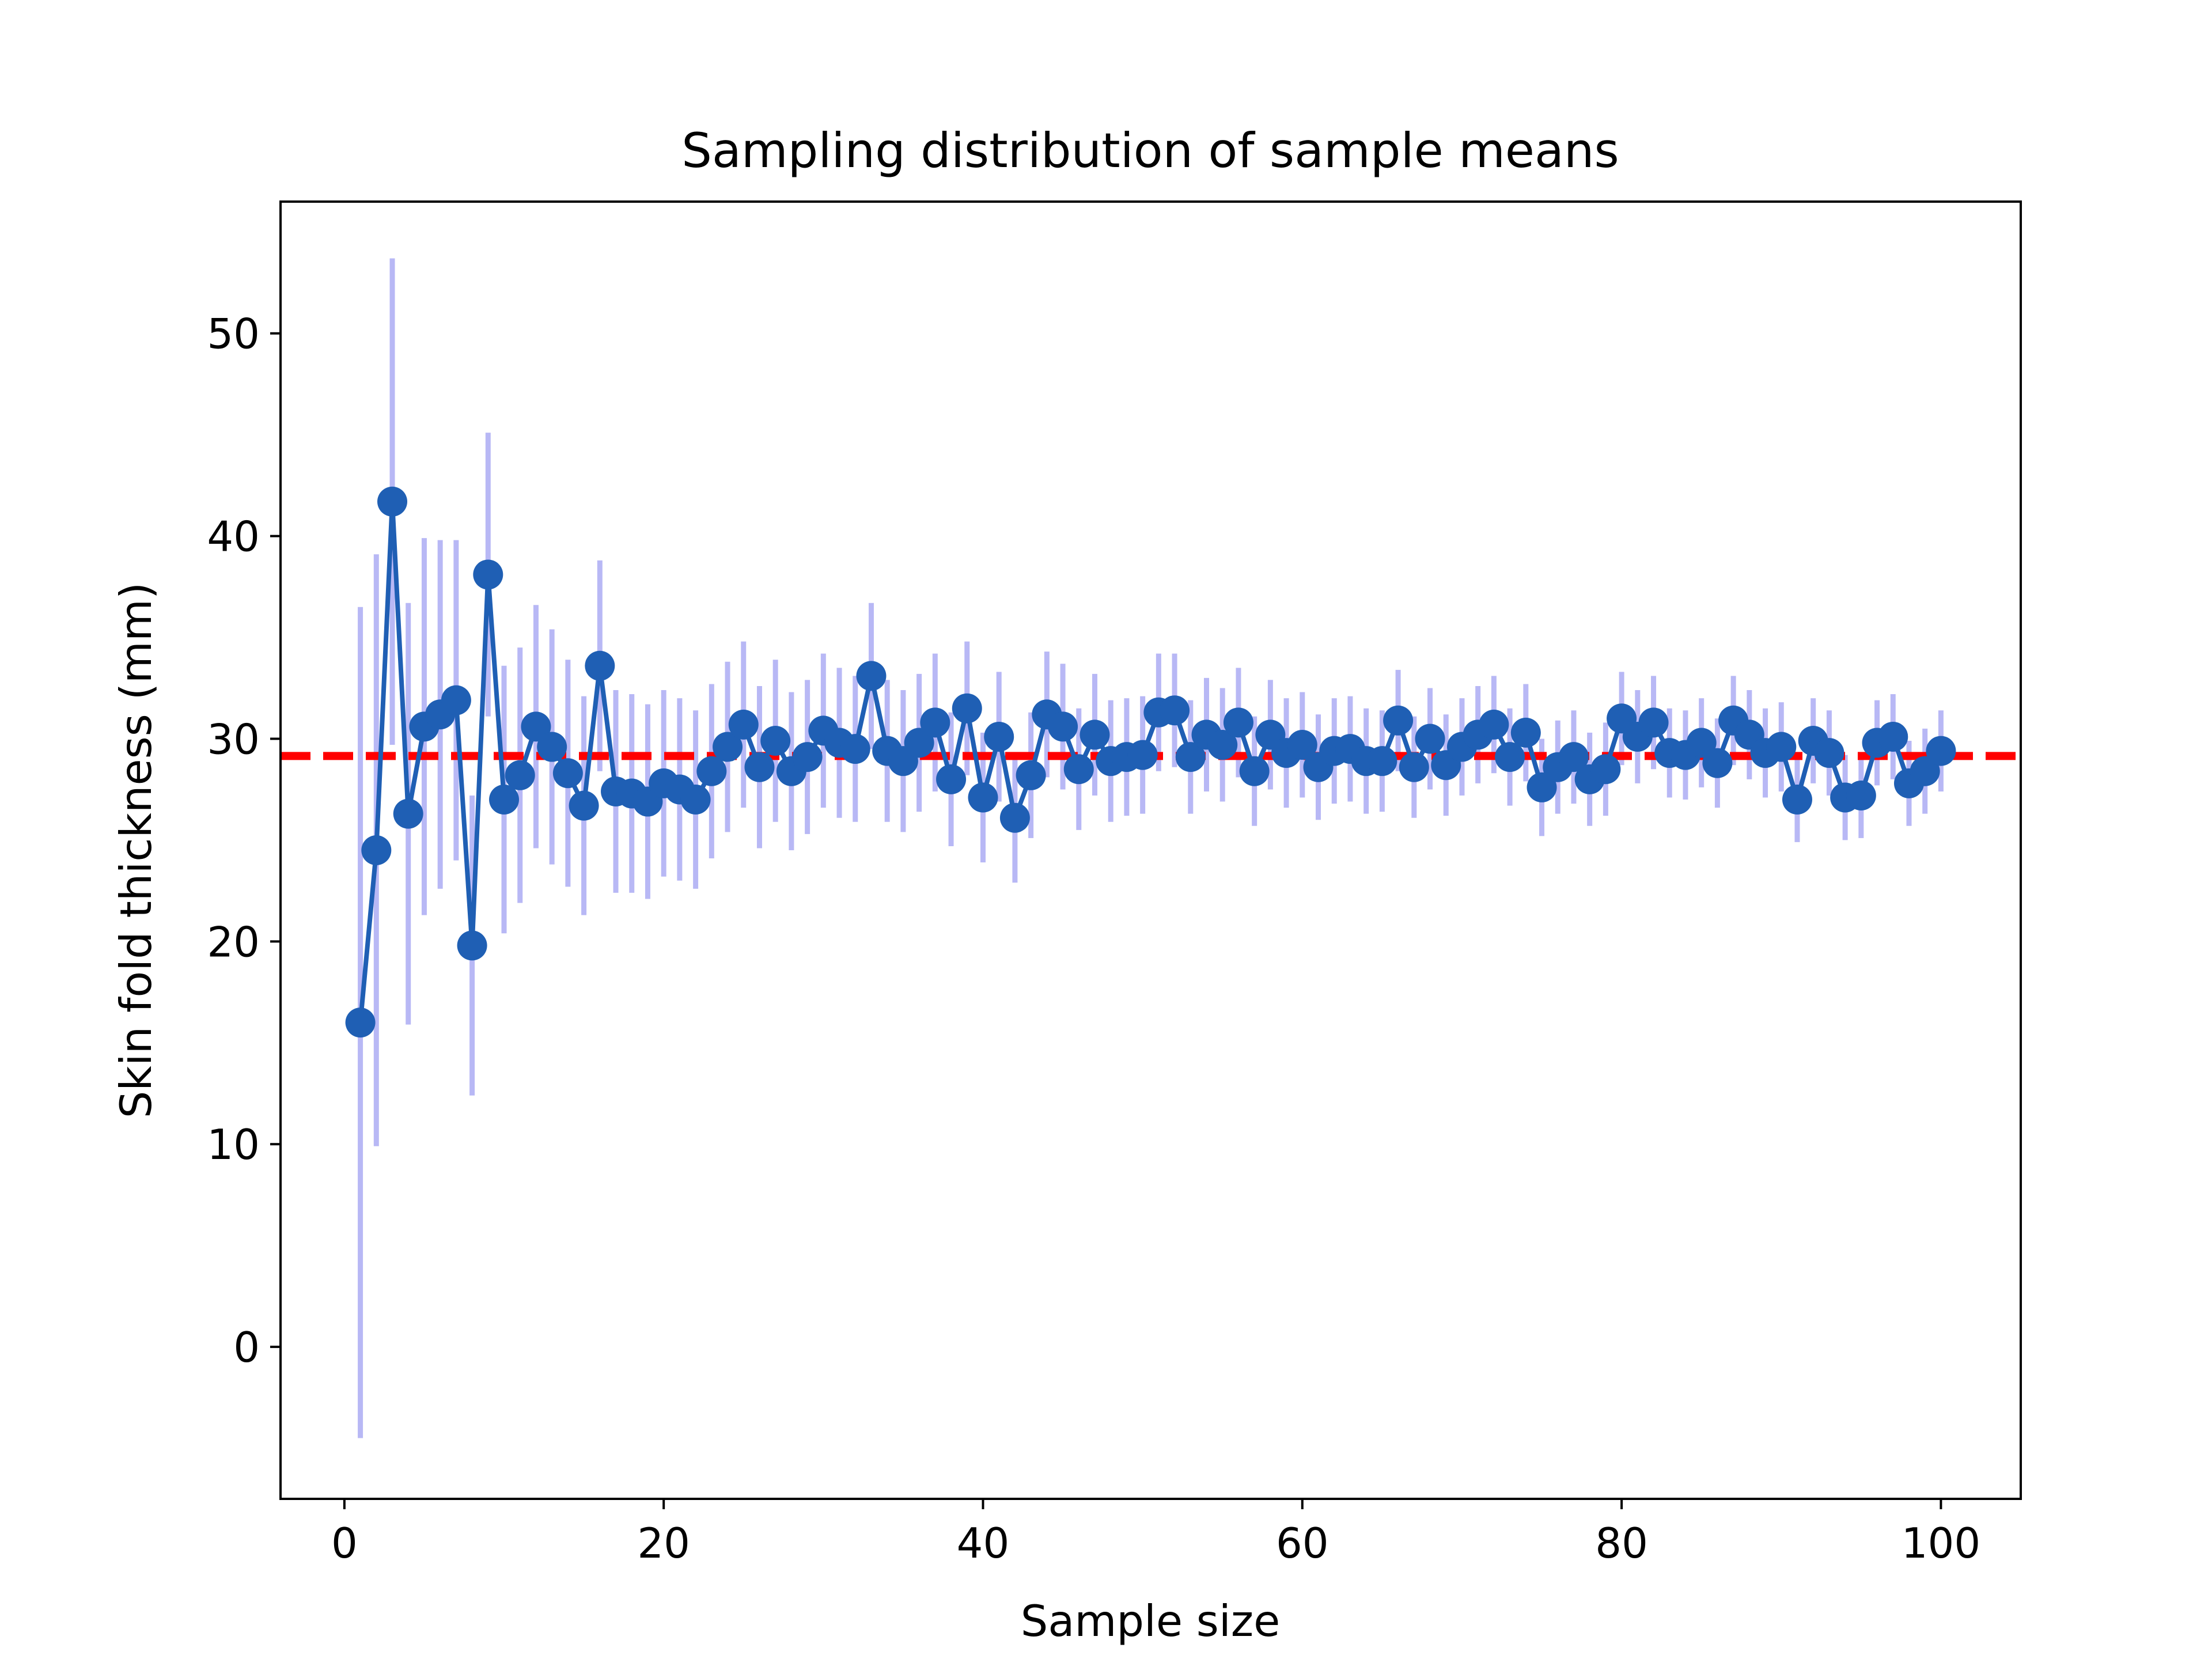  I want to click on y-tick-label: 50, so click(233, 334).